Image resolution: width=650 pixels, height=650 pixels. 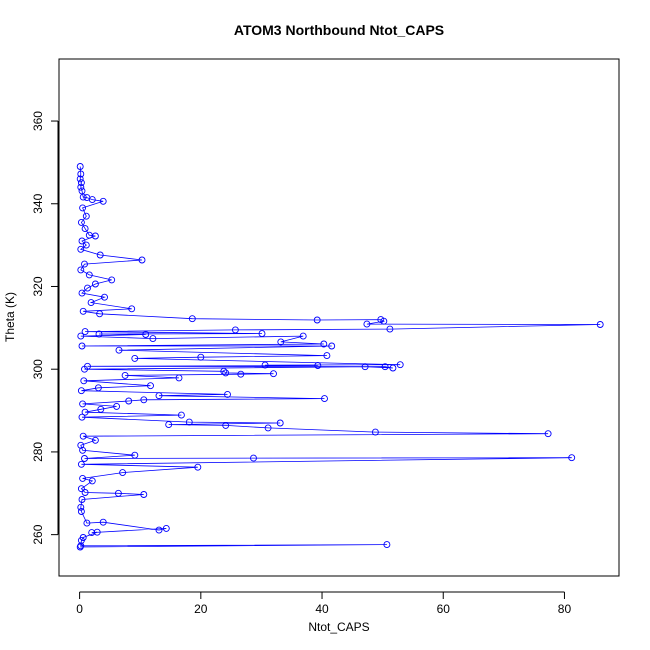 I want to click on y-tick-label: 360, so click(x=38, y=121).